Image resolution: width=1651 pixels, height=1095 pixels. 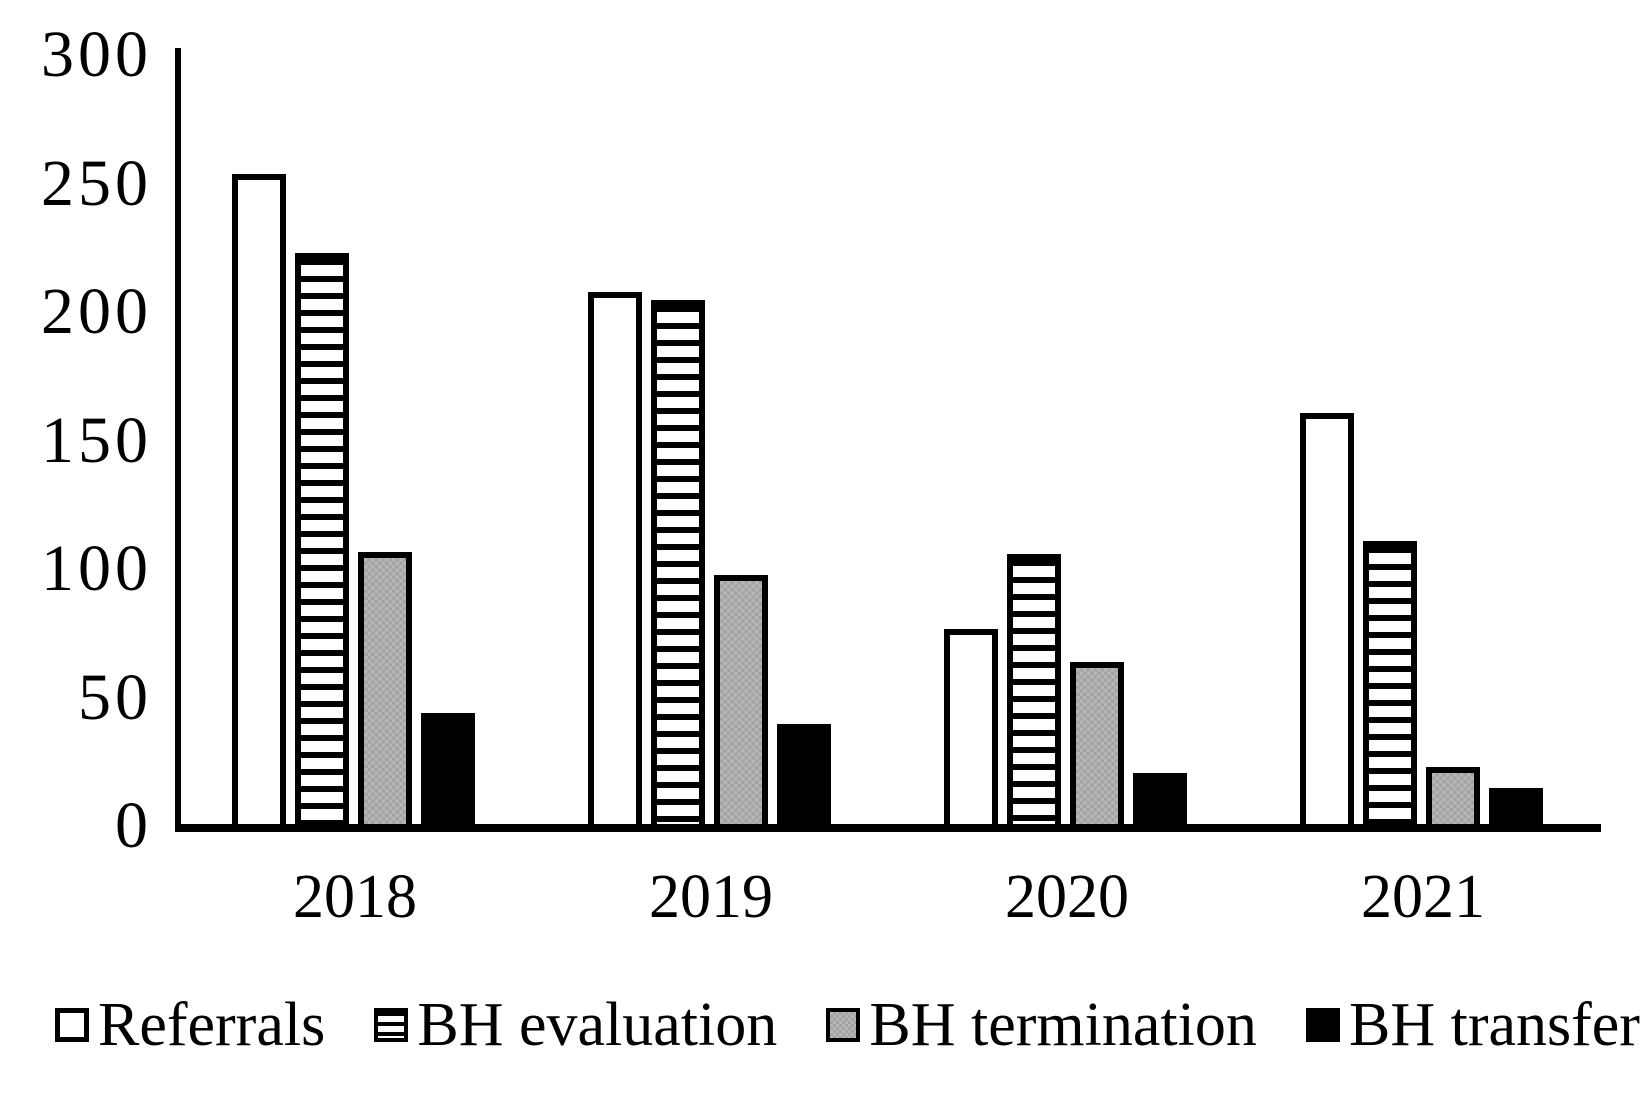 I want to click on legend-item-bh-transfer: BH transfer, so click(x=1473, y=1025).